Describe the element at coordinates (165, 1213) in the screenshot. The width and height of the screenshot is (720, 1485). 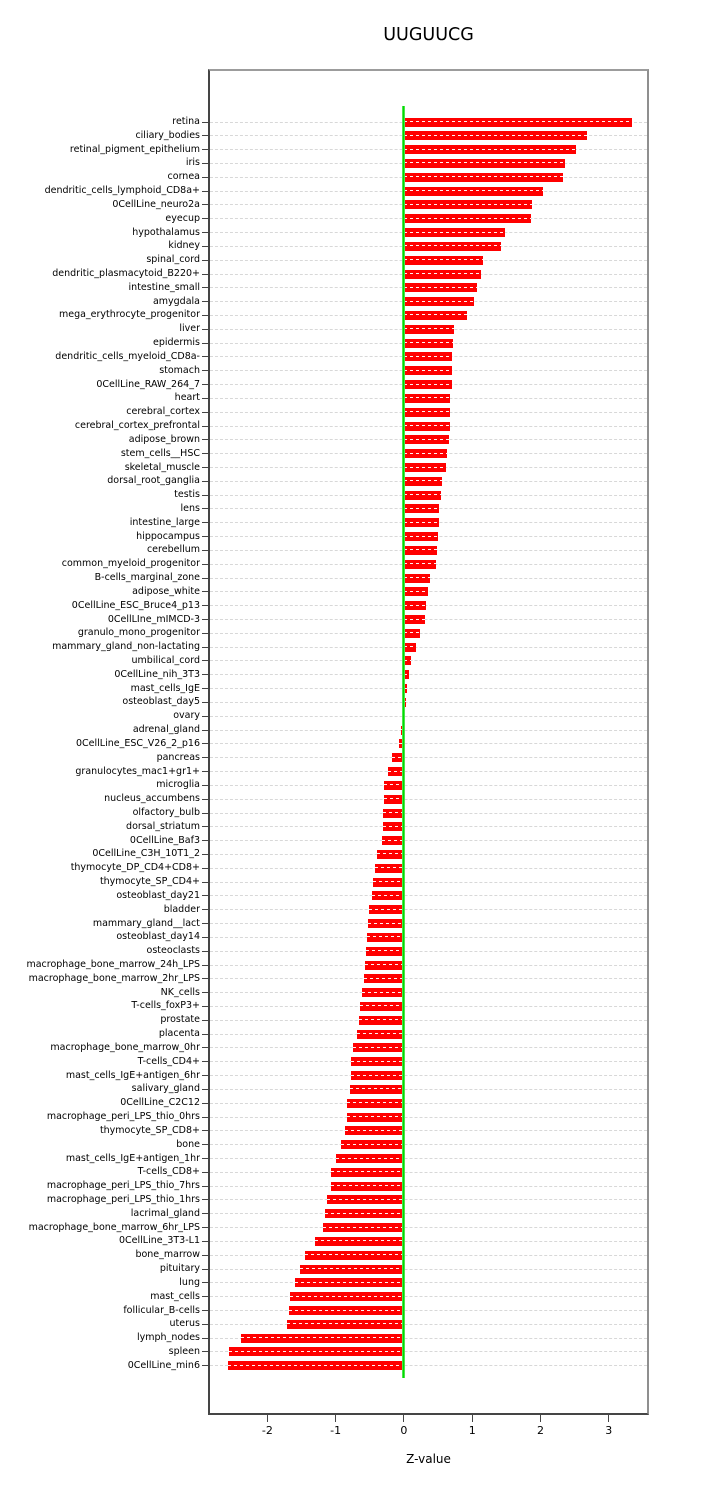
I see `category-label: lacrimal_gland` at that location.